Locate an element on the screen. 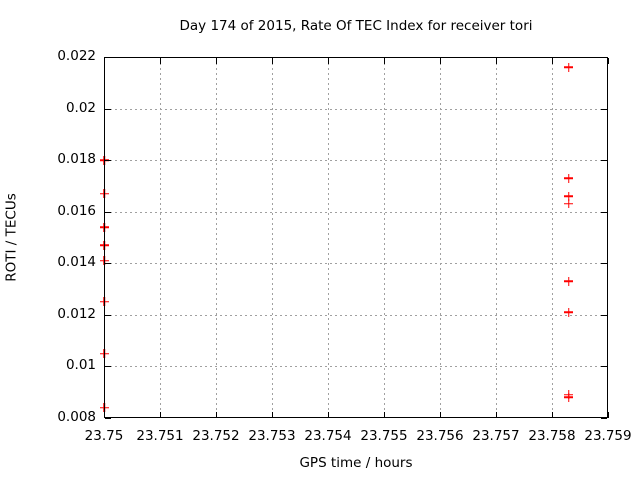  x-tick-label: 23.751 is located at coordinates (160, 436).